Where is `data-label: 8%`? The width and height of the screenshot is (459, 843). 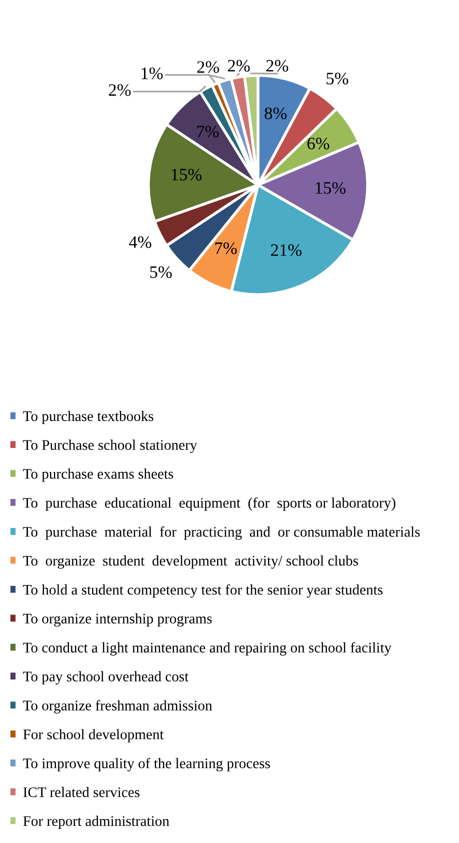
data-label: 8% is located at coordinates (275, 113).